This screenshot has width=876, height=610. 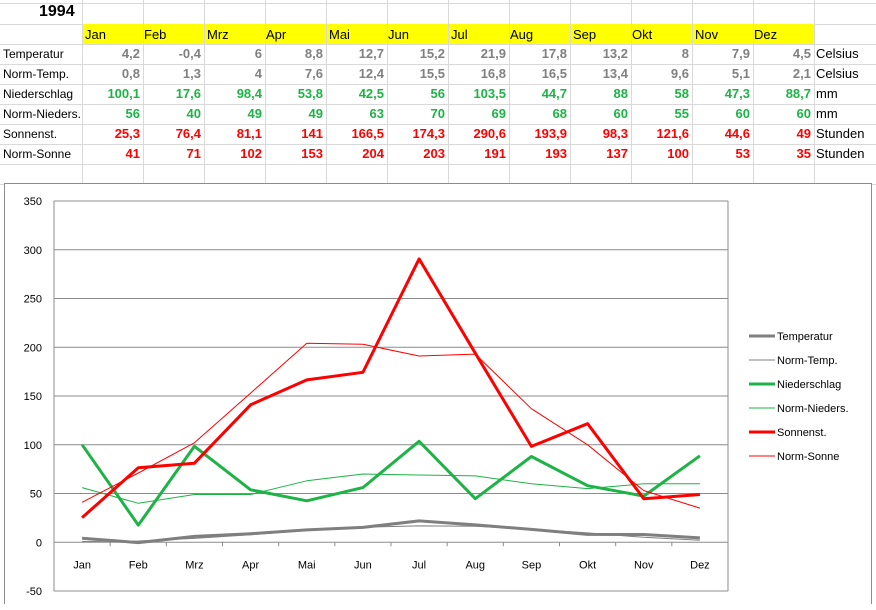 I want to click on row-label: Sonnenst., so click(x=30, y=134).